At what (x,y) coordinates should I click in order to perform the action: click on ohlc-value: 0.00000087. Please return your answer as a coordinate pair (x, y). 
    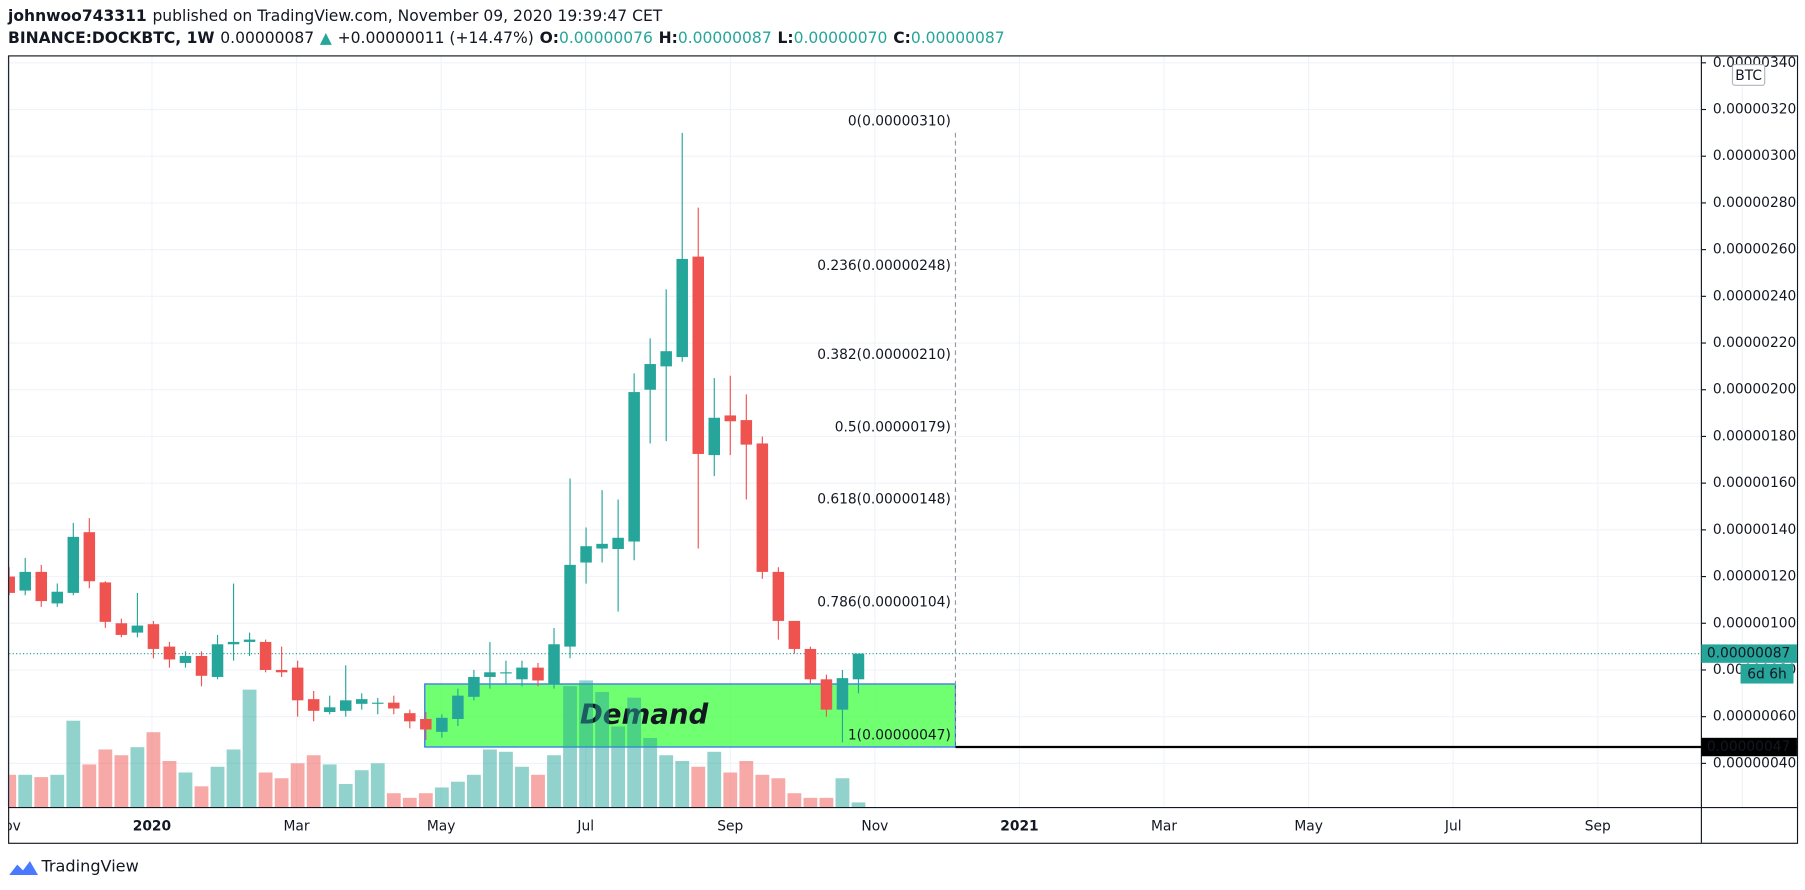
    Looking at the image, I should click on (725, 38).